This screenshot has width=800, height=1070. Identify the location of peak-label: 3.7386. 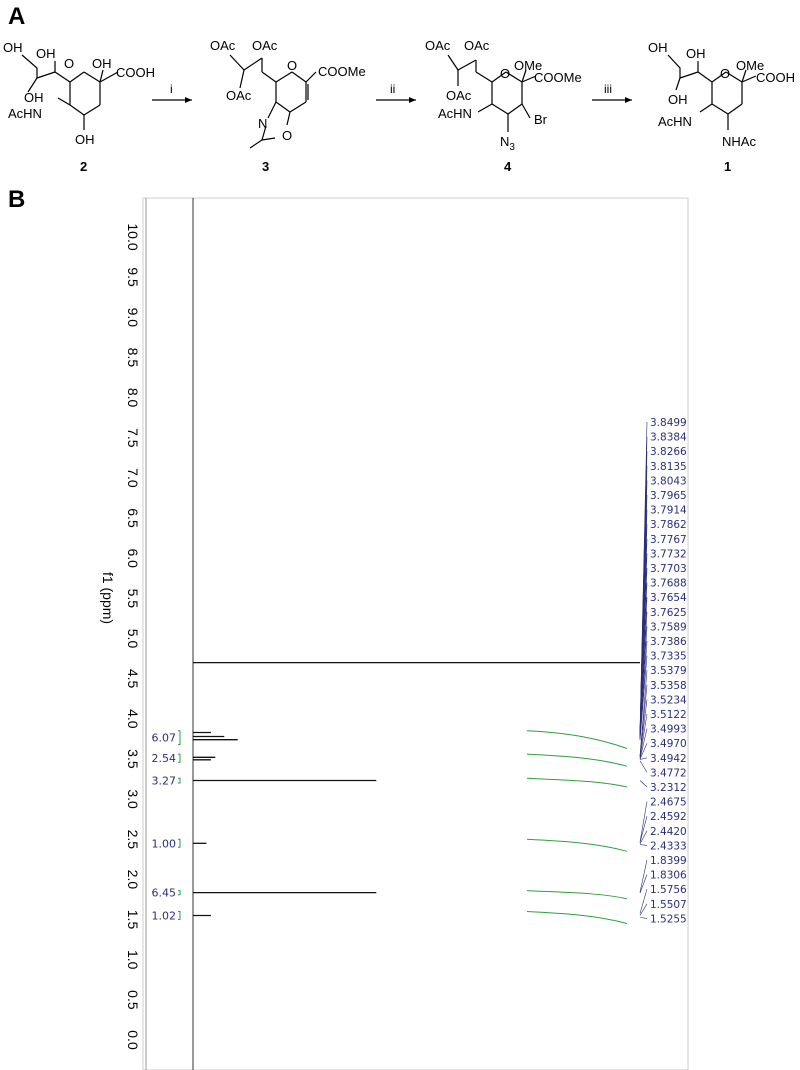
(668, 642).